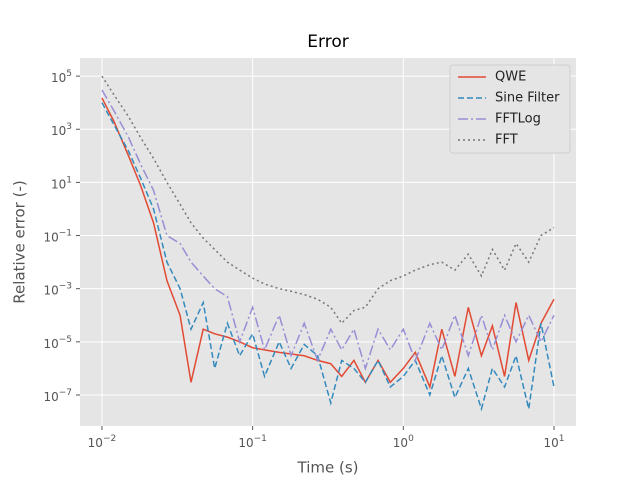 Image resolution: width=640 pixels, height=480 pixels. I want to click on y-tick-label: 10⁻⁷, so click(57, 395).